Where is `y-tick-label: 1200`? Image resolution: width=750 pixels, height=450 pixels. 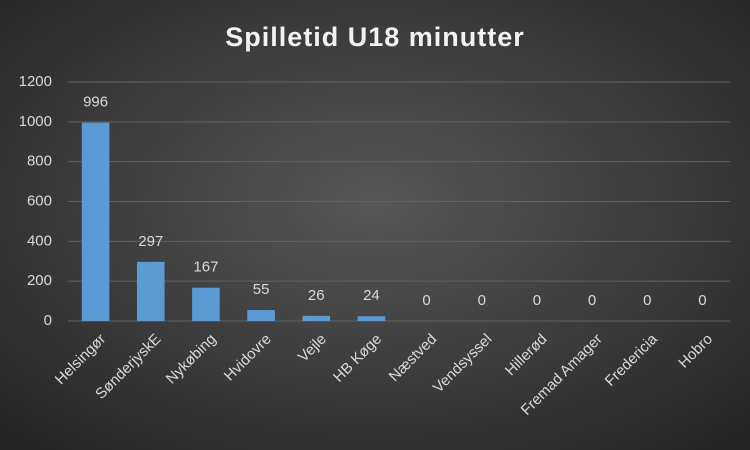
y-tick-label: 1200 is located at coordinates (35, 81).